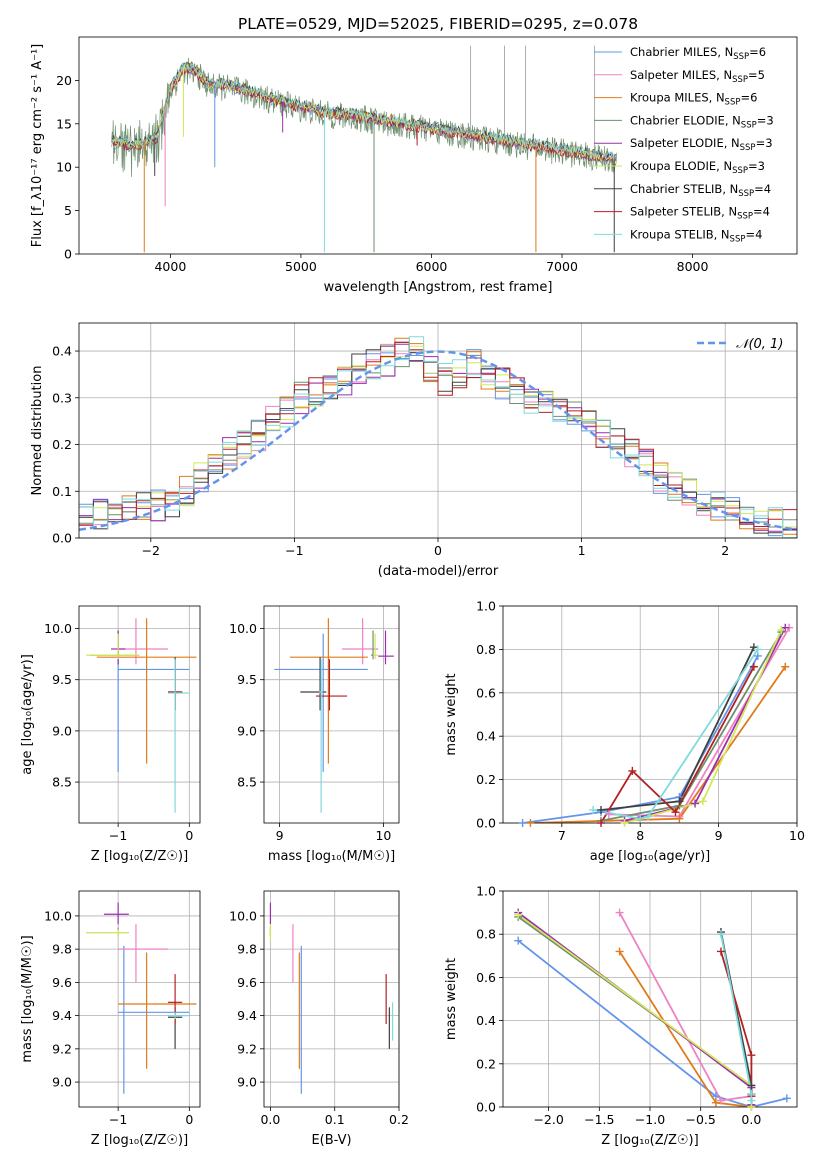 The height and width of the screenshot is (1170, 819). What do you see at coordinates (548, 1119) in the screenshot?
I see `x-tick-label: −2.0` at bounding box center [548, 1119].